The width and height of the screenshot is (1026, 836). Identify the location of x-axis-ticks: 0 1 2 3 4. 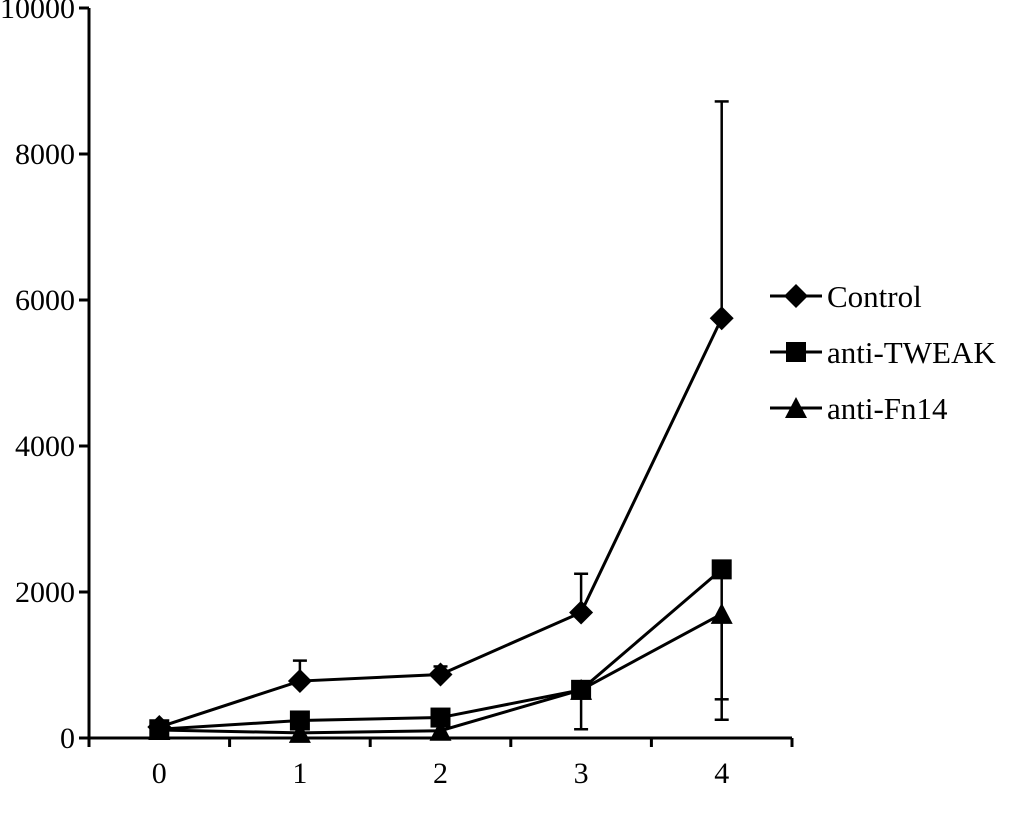
(440, 764).